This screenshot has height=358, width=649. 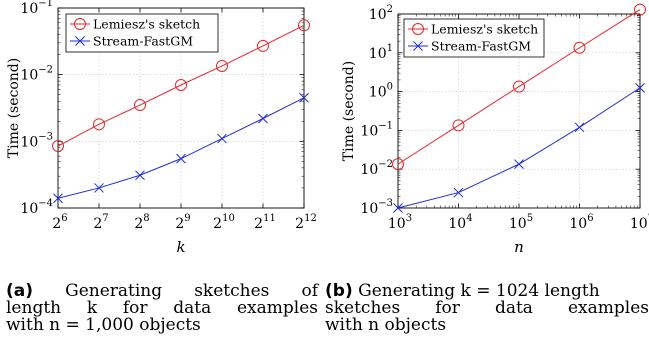 I want to click on caption-a-text-1: Generating sketches of, so click(x=191, y=291).